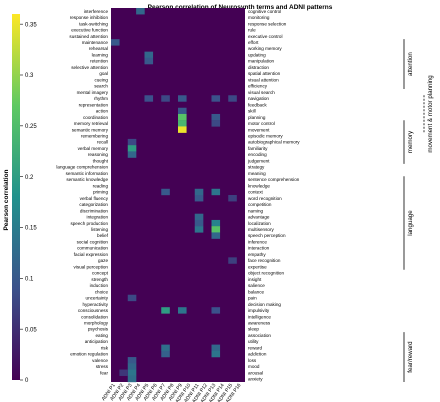 This screenshot has height=402, width=440. What do you see at coordinates (100, 273) in the screenshot?
I see `row-label-left: concept` at bounding box center [100, 273].